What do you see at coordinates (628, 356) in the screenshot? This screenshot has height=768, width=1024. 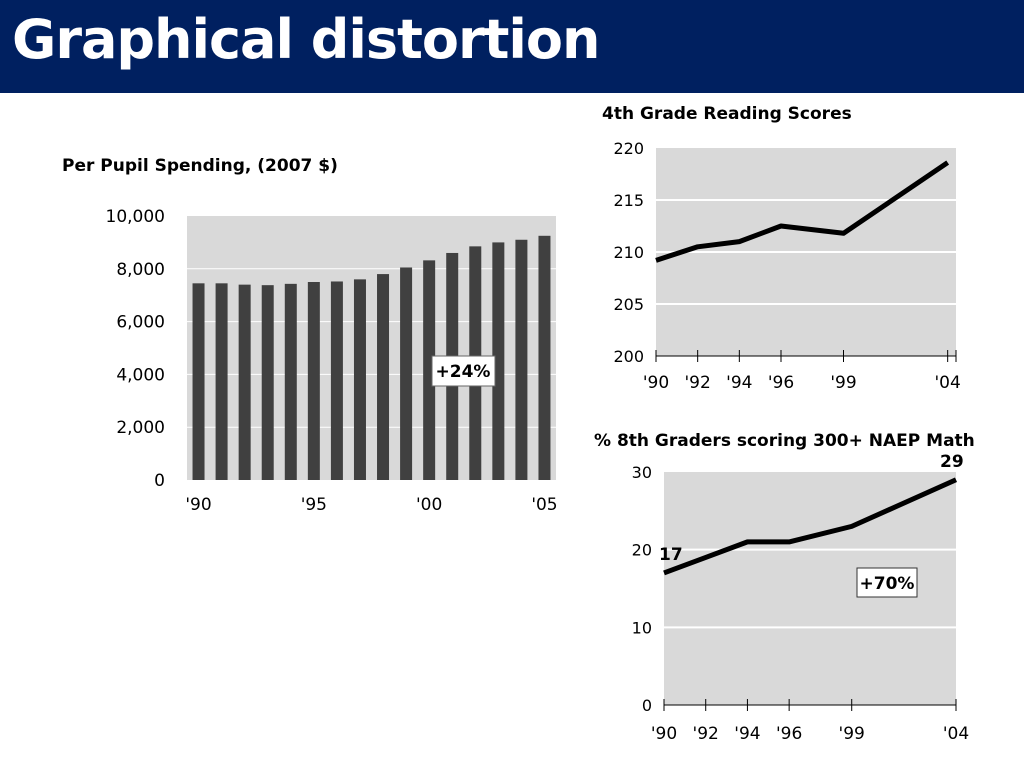 I see `reading-y-tick-label: 200` at bounding box center [628, 356].